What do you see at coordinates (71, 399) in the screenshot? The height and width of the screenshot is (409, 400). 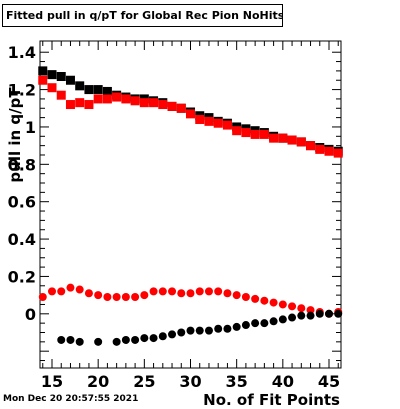 I see `timestamp: Mon Dec 20 20:57:55 2021` at bounding box center [71, 399].